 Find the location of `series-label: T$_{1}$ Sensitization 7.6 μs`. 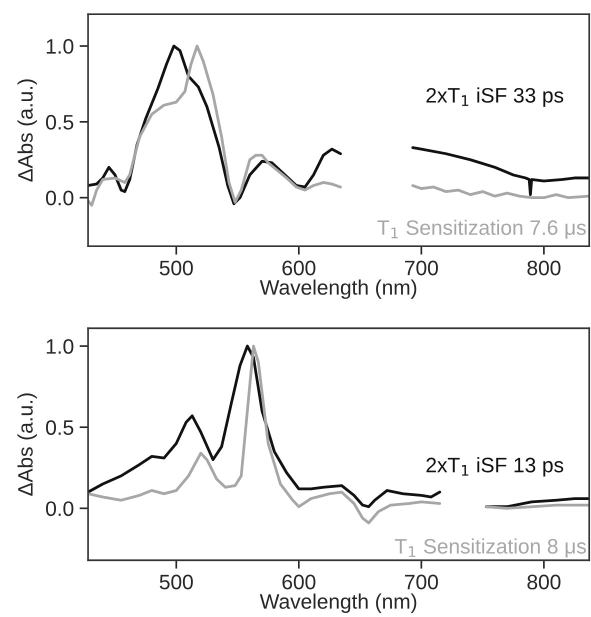

series-label: T$_{1}$ Sensitization 7.6 μs is located at coordinates (481, 229).